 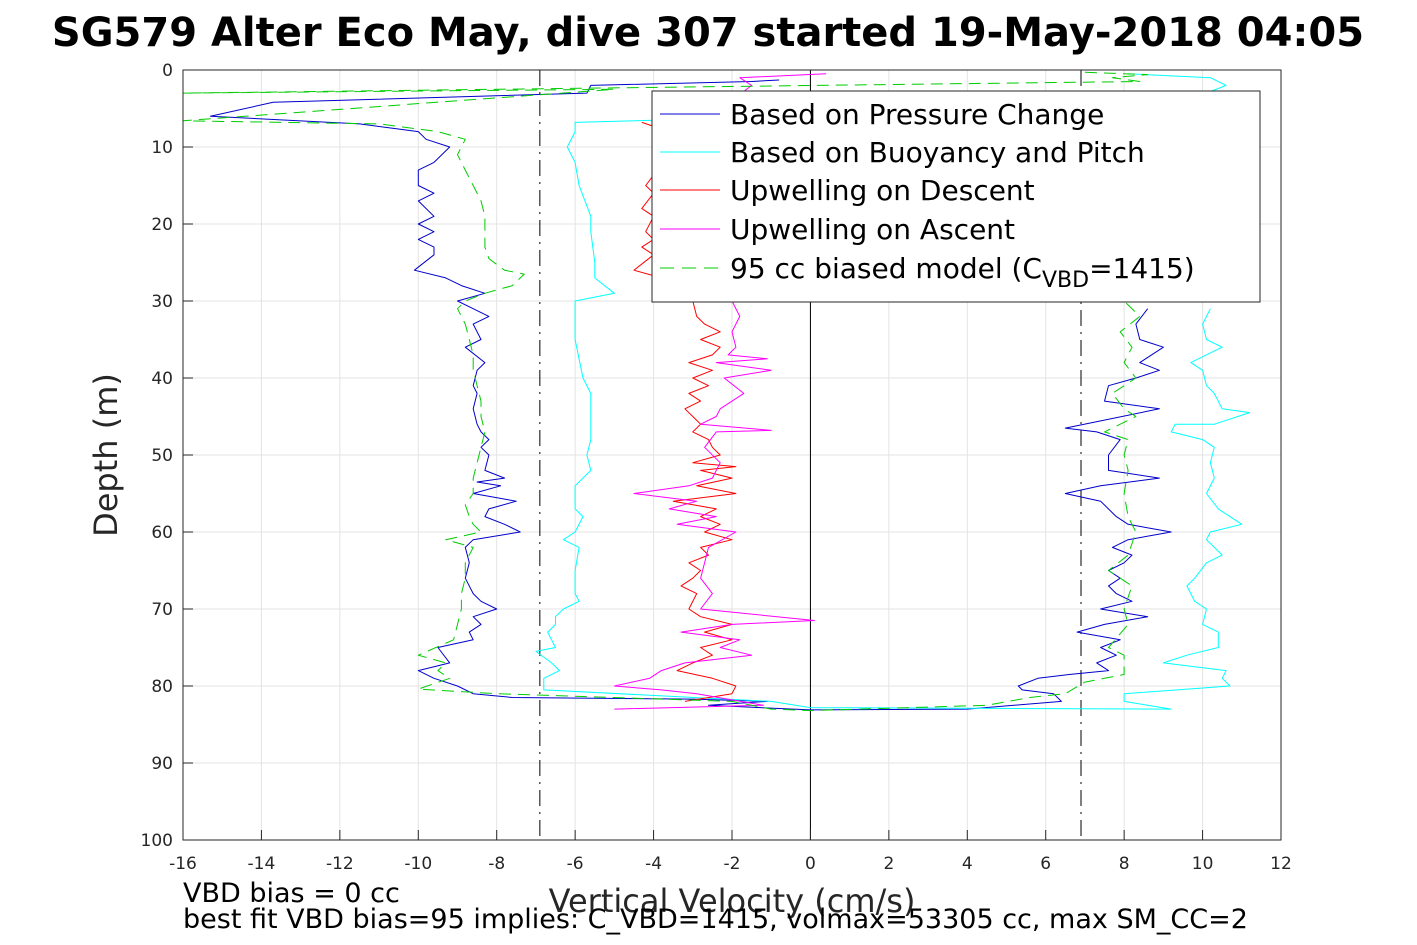 What do you see at coordinates (496, 864) in the screenshot?
I see `x-tick-label: -8` at bounding box center [496, 864].